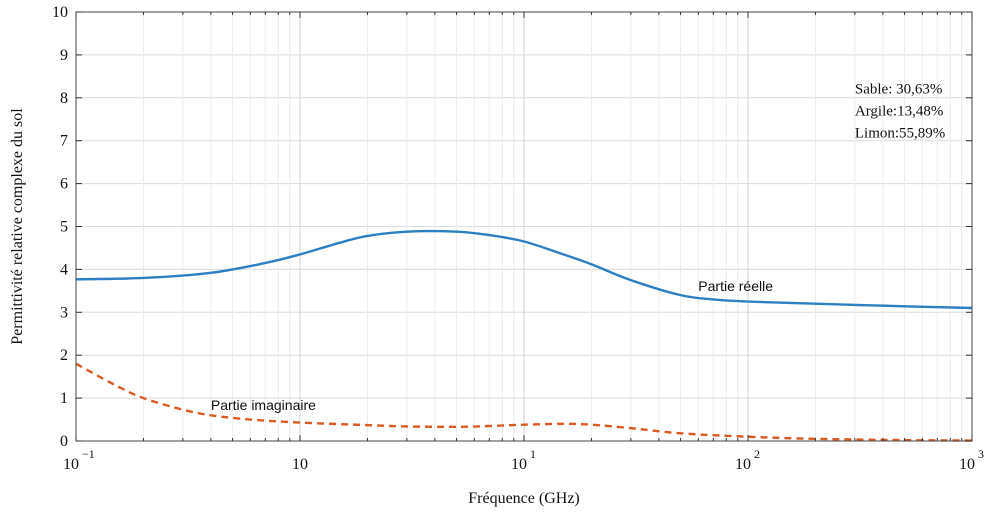  What do you see at coordinates (981, 454) in the screenshot?
I see `x-tick-label-exponent: 3` at bounding box center [981, 454].